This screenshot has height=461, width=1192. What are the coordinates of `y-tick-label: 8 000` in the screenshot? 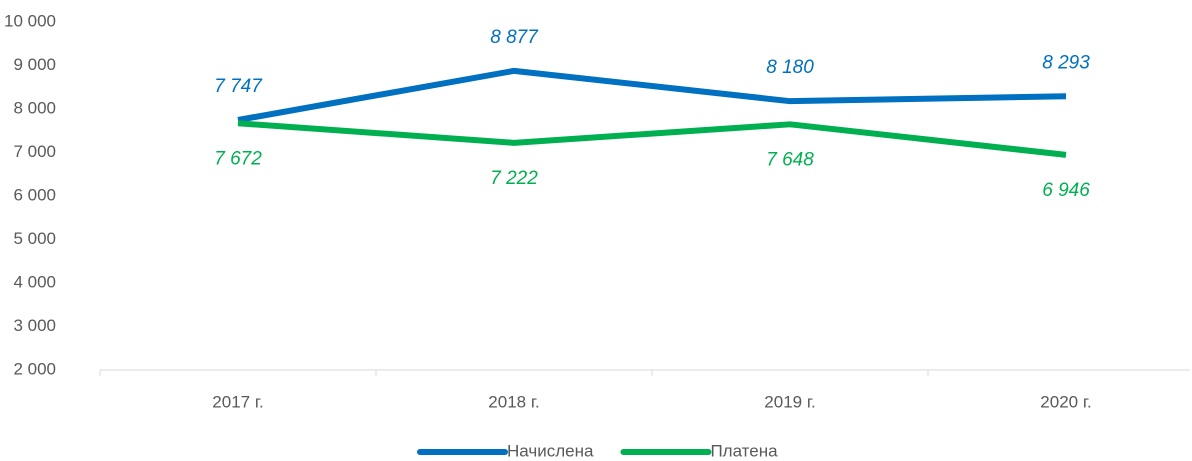 It's located at (34, 107).